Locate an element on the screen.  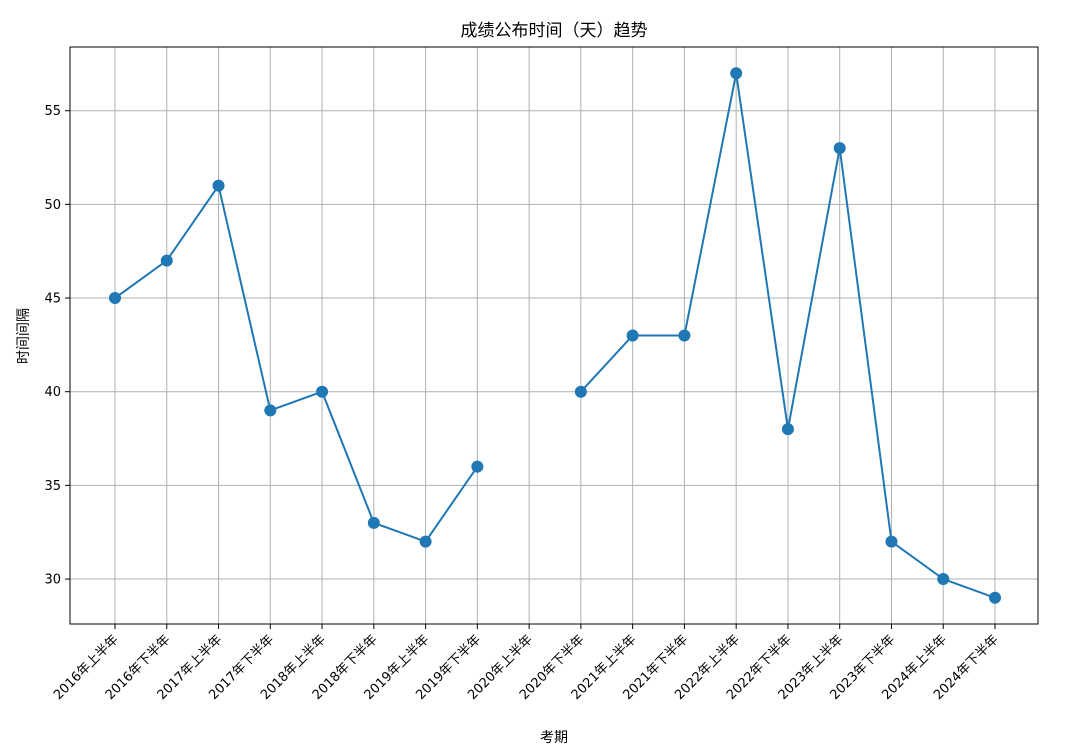
y-tick-label: 50 is located at coordinates (52, 205).